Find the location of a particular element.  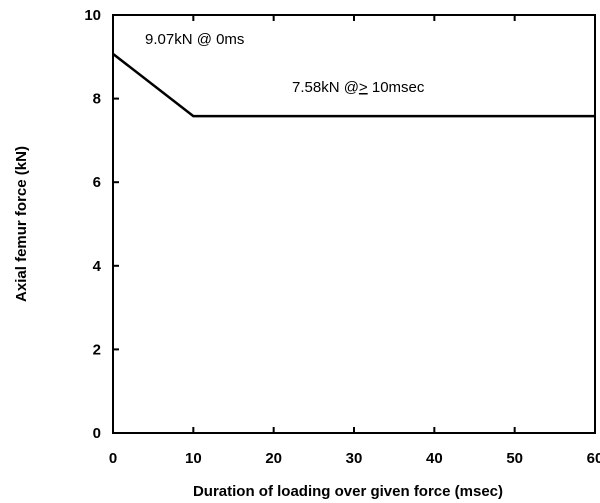

y-tick-label: 4 is located at coordinates (97, 266).